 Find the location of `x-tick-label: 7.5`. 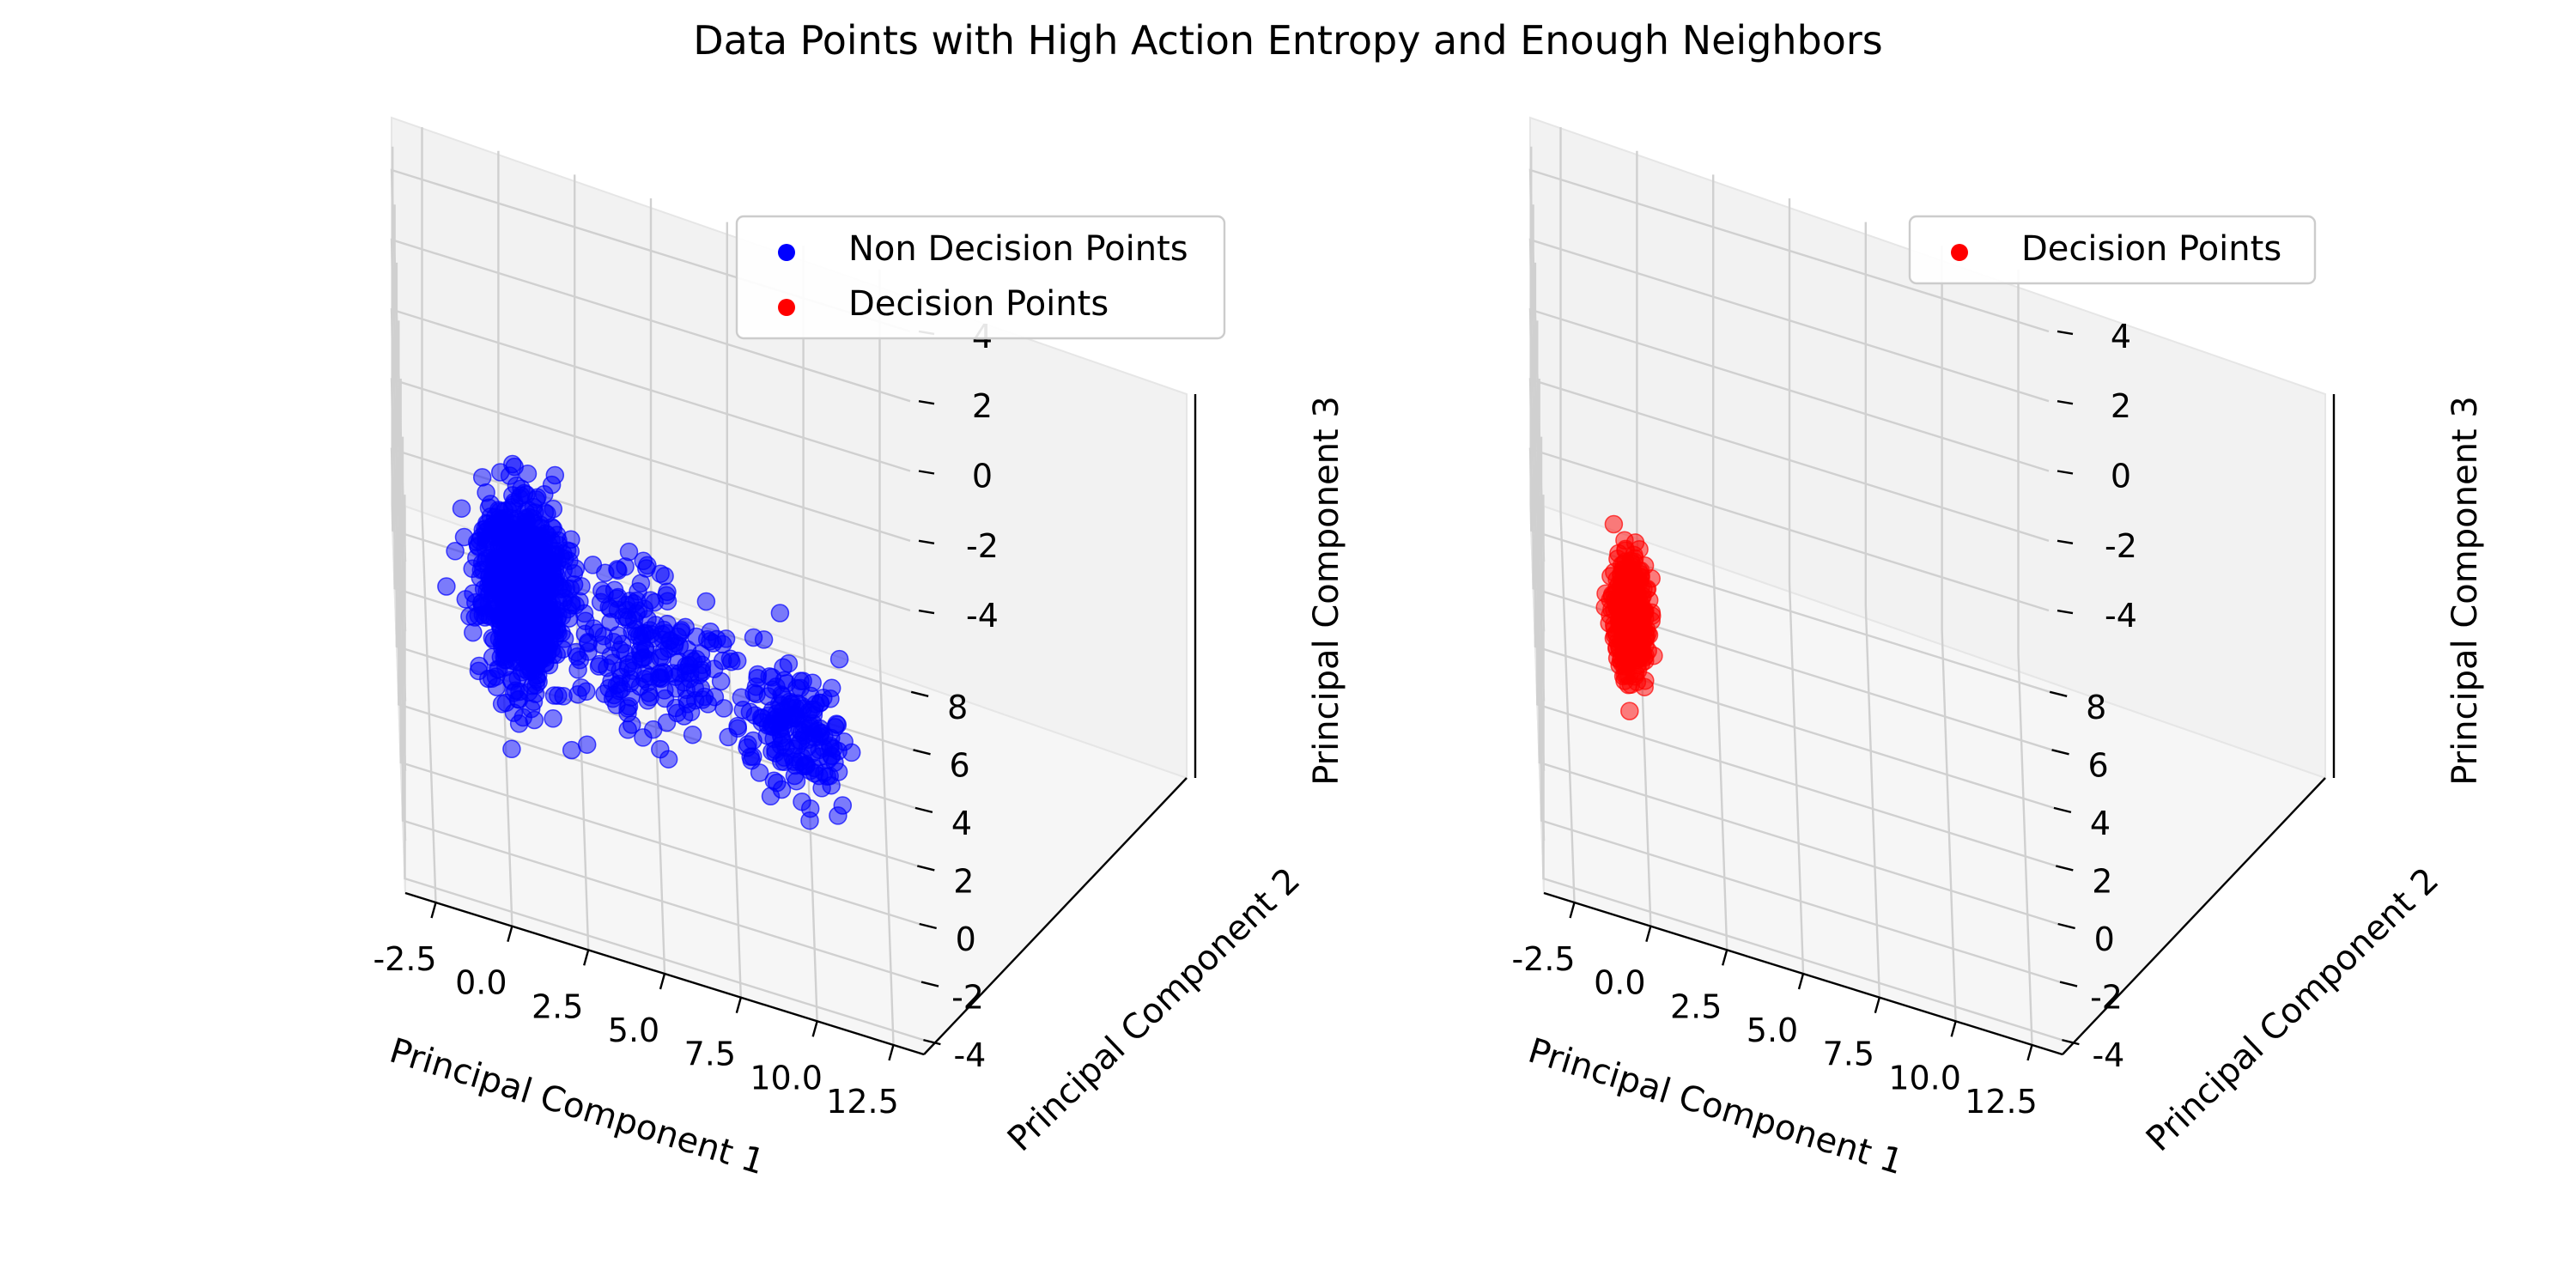

x-tick-label: 7.5 is located at coordinates (710, 1054).